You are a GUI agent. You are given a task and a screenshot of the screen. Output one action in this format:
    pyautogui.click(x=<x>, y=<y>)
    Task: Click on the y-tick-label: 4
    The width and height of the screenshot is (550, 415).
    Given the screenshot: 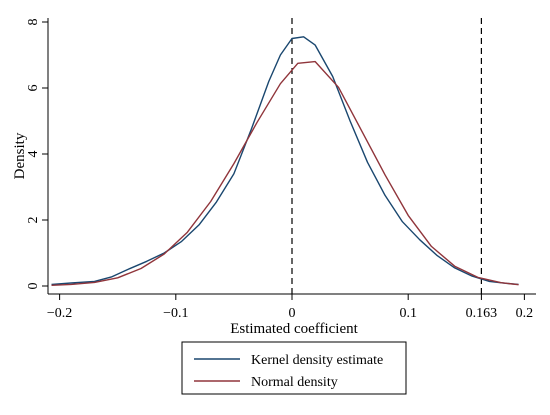 What is the action you would take?
    pyautogui.click(x=33, y=154)
    